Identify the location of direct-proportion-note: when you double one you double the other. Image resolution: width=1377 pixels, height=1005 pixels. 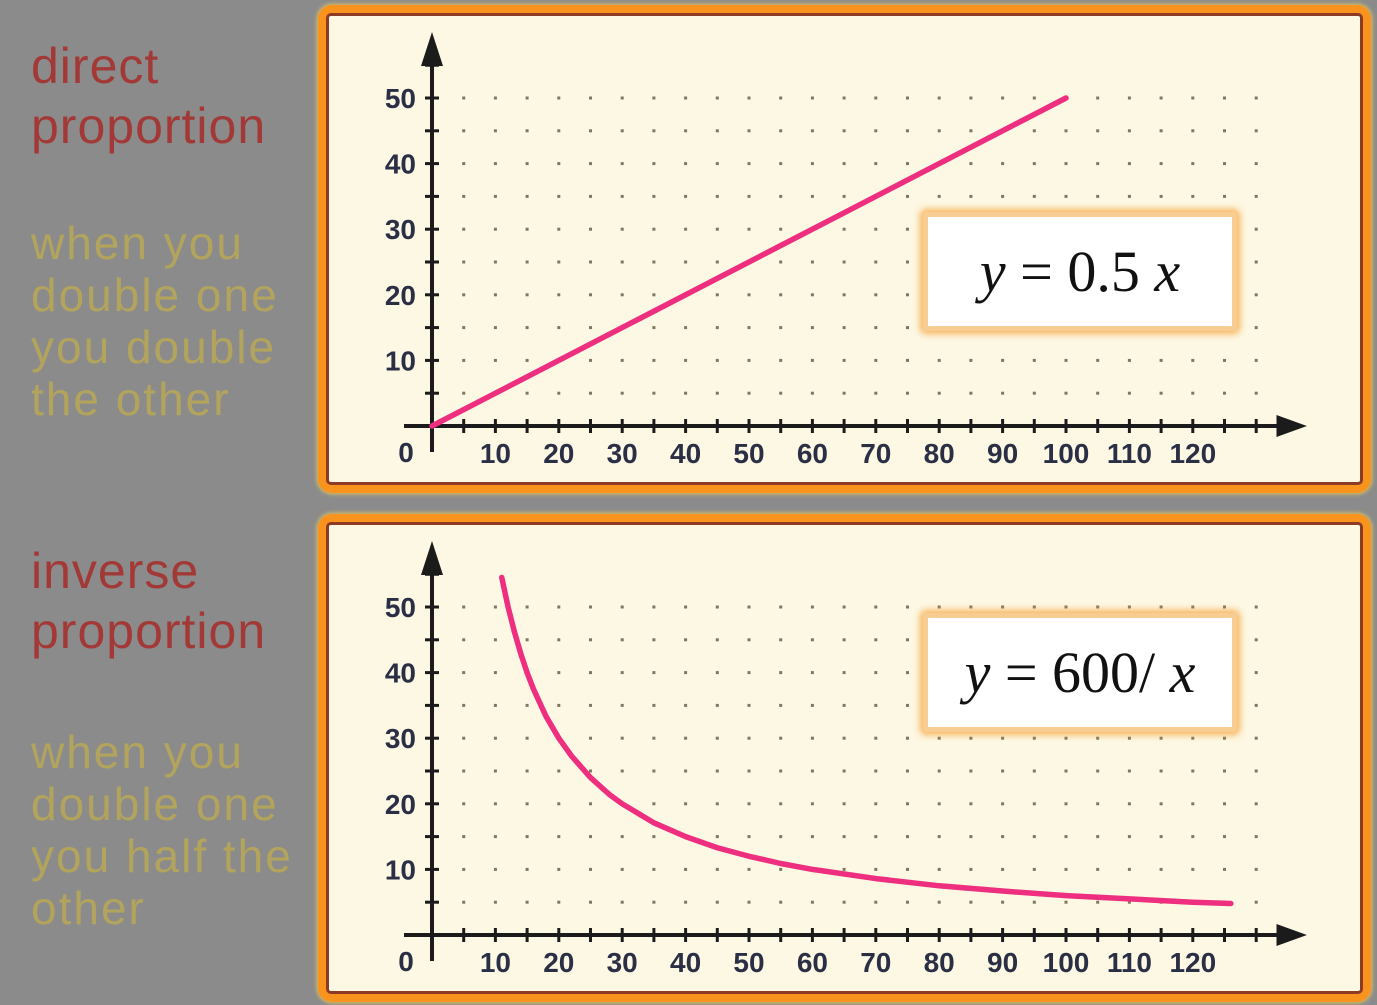
(155, 321).